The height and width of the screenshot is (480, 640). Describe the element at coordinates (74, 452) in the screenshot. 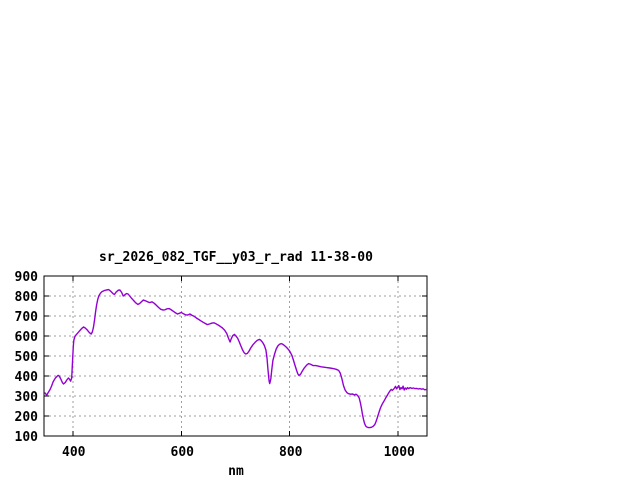

I see `x-tick-label: 400` at that location.